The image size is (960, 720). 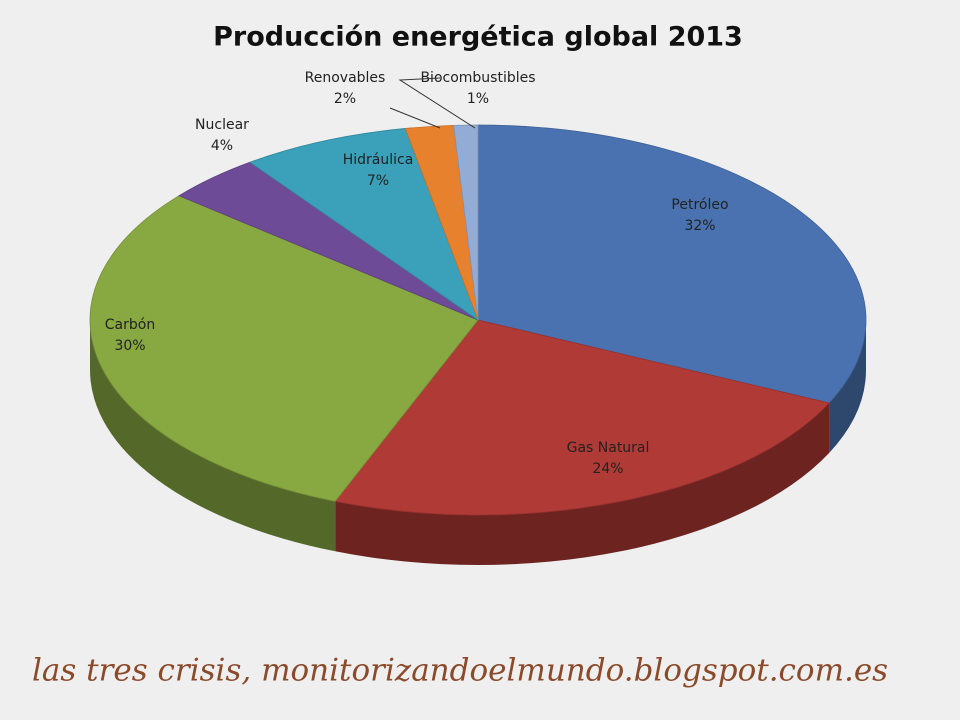 I want to click on category-label: Gas Natural, so click(x=608, y=448).